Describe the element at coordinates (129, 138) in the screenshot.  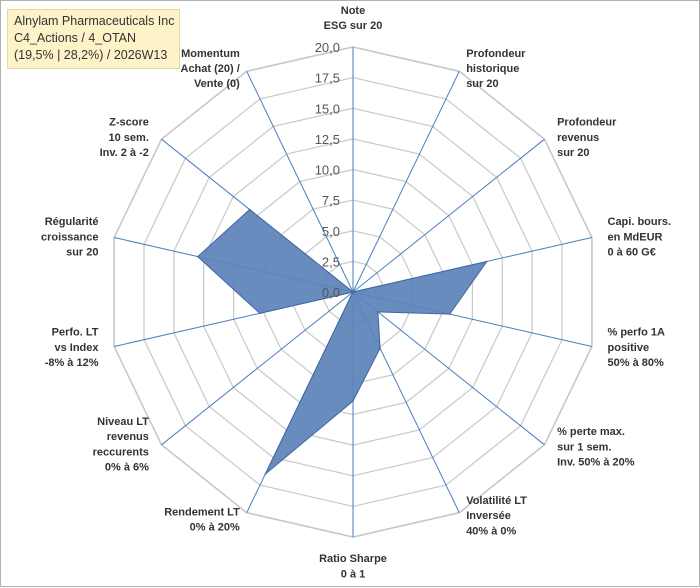
I see `category-label-line: 10 sem.` at that location.